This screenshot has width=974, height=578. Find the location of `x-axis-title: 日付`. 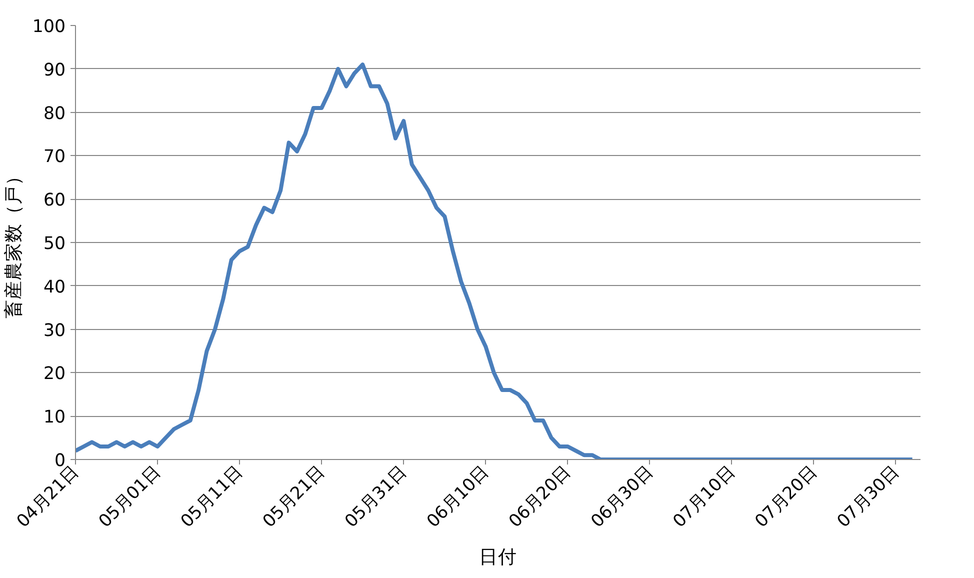

x-axis-title: 日付 is located at coordinates (498, 557).